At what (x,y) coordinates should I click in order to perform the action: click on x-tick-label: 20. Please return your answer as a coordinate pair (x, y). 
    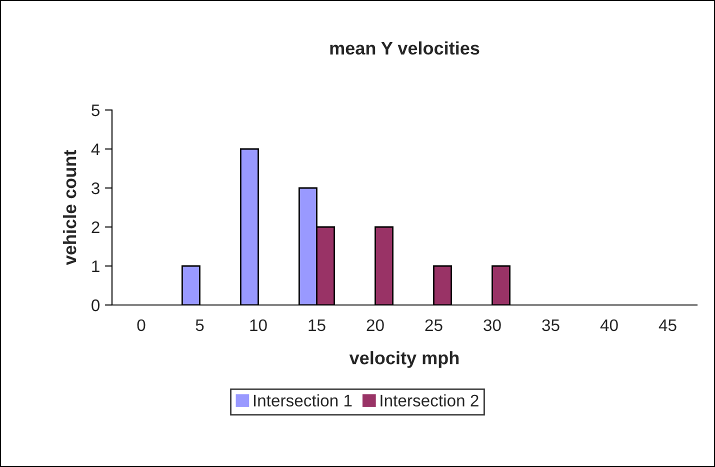
    Looking at the image, I should click on (375, 325).